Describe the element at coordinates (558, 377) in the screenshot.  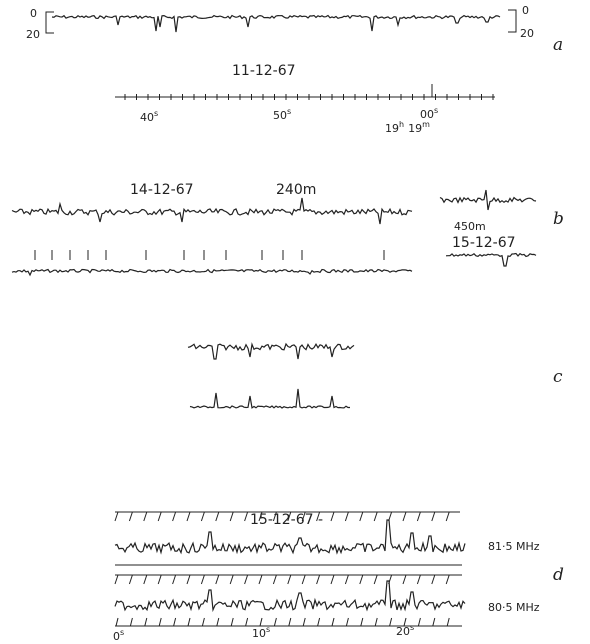
I see `panel-letter: c` at that location.